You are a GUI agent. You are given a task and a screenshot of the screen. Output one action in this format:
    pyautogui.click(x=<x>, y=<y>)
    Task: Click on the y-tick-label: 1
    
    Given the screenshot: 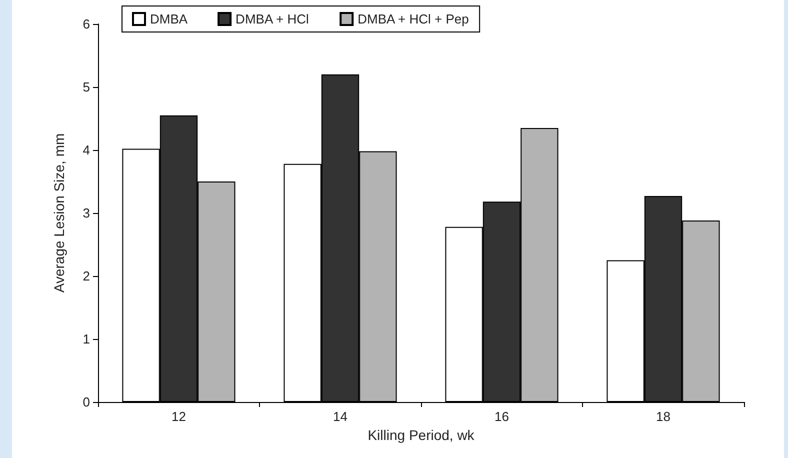 What is the action you would take?
    pyautogui.click(x=86, y=339)
    